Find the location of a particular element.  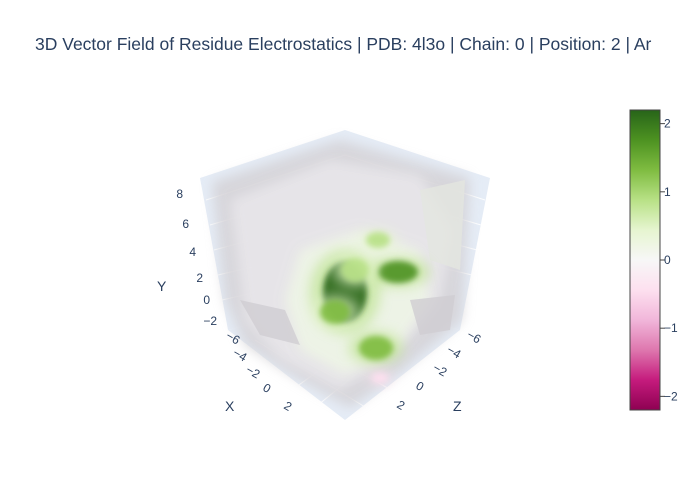

y-axis-title: Y is located at coordinates (162, 286).